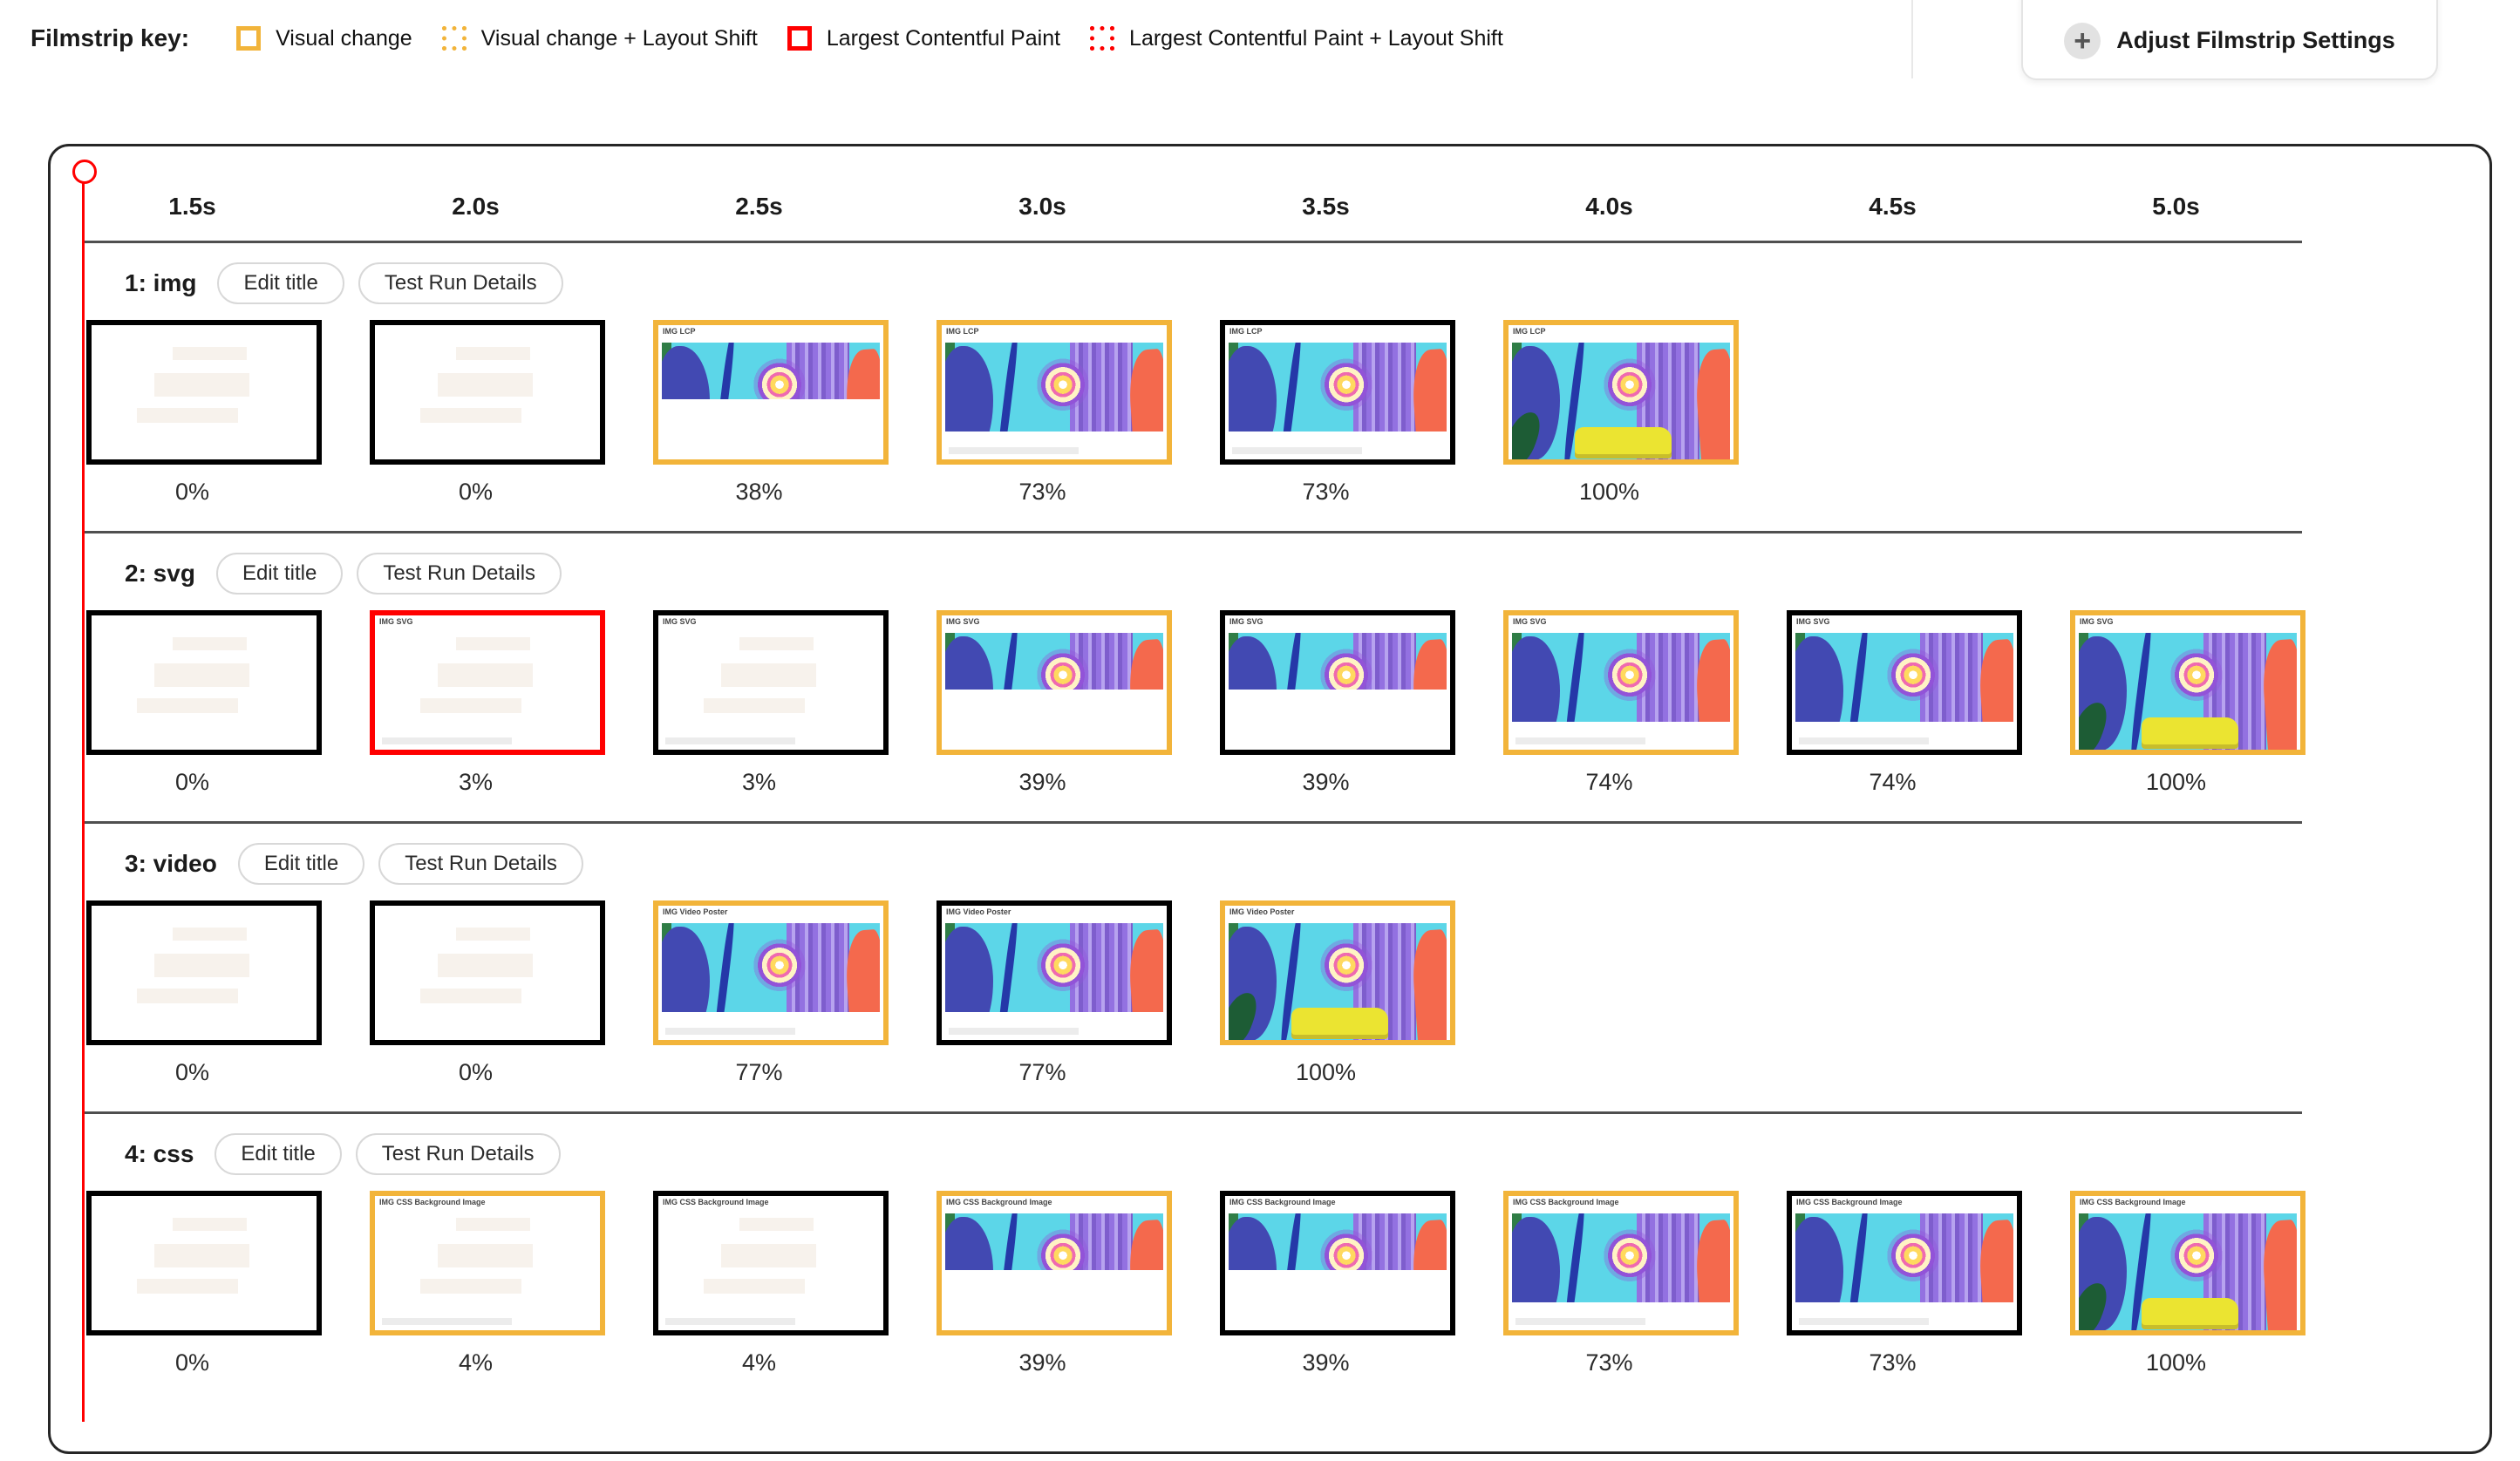 This screenshot has height=1461, width=2520. What do you see at coordinates (249, 38) in the screenshot?
I see `visual-change-solid-swatch-icon` at bounding box center [249, 38].